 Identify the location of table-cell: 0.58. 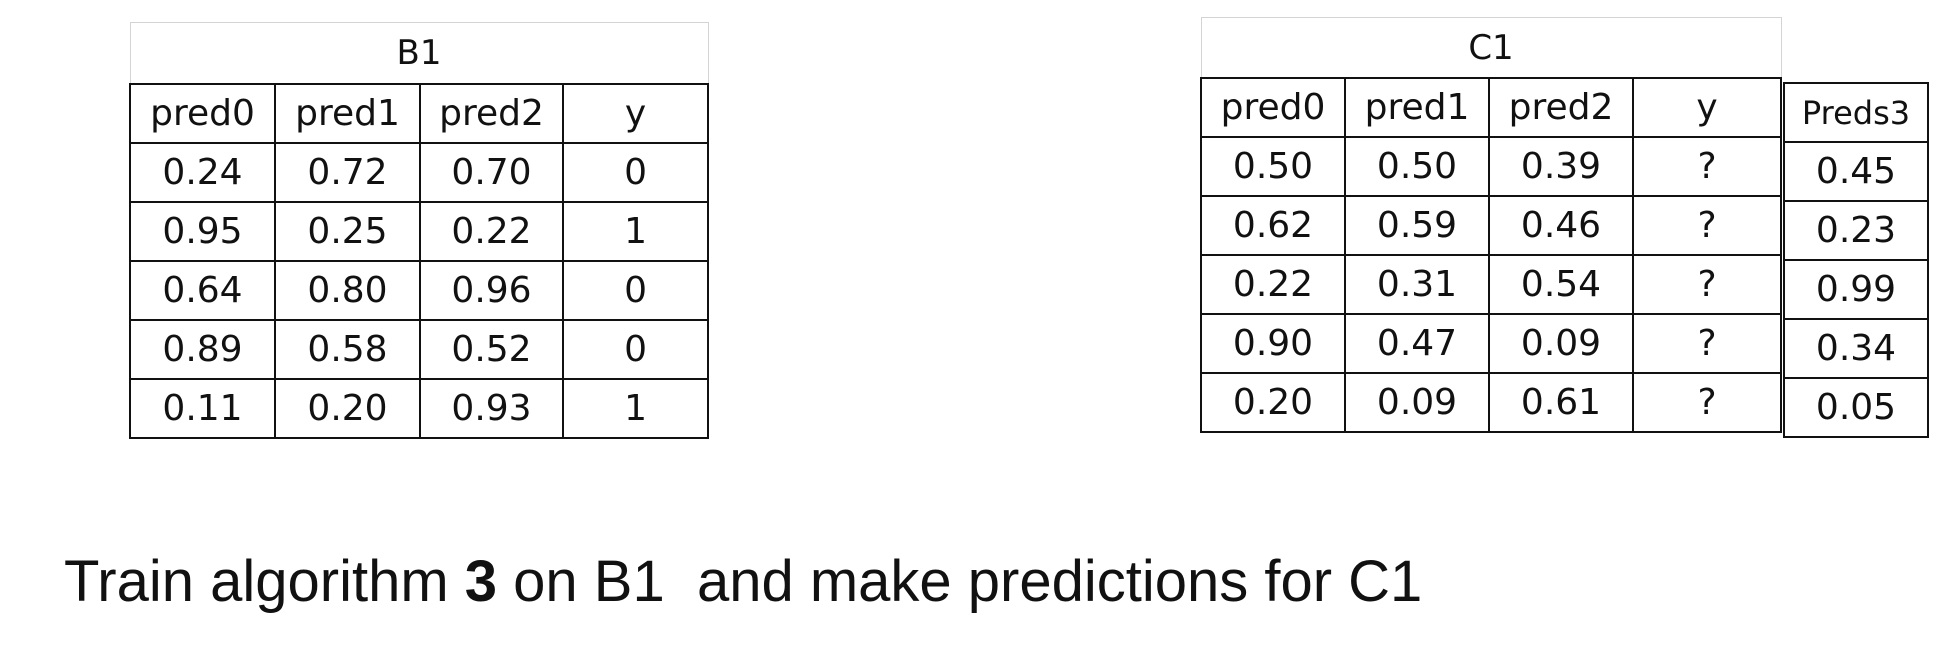
(347, 349).